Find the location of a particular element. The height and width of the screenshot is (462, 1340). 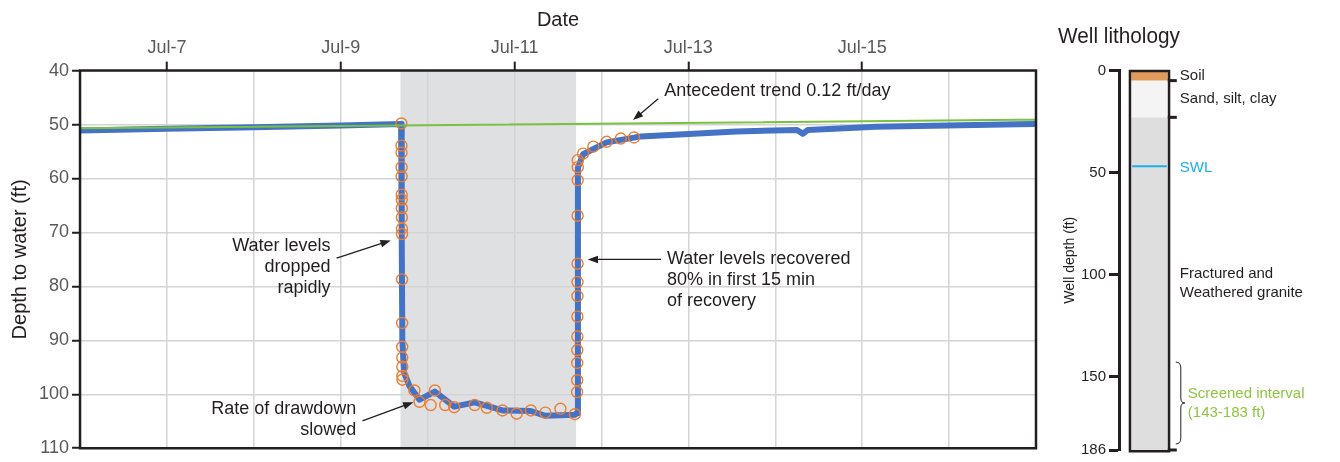

y-tick-label: 150 is located at coordinates (1093, 375).